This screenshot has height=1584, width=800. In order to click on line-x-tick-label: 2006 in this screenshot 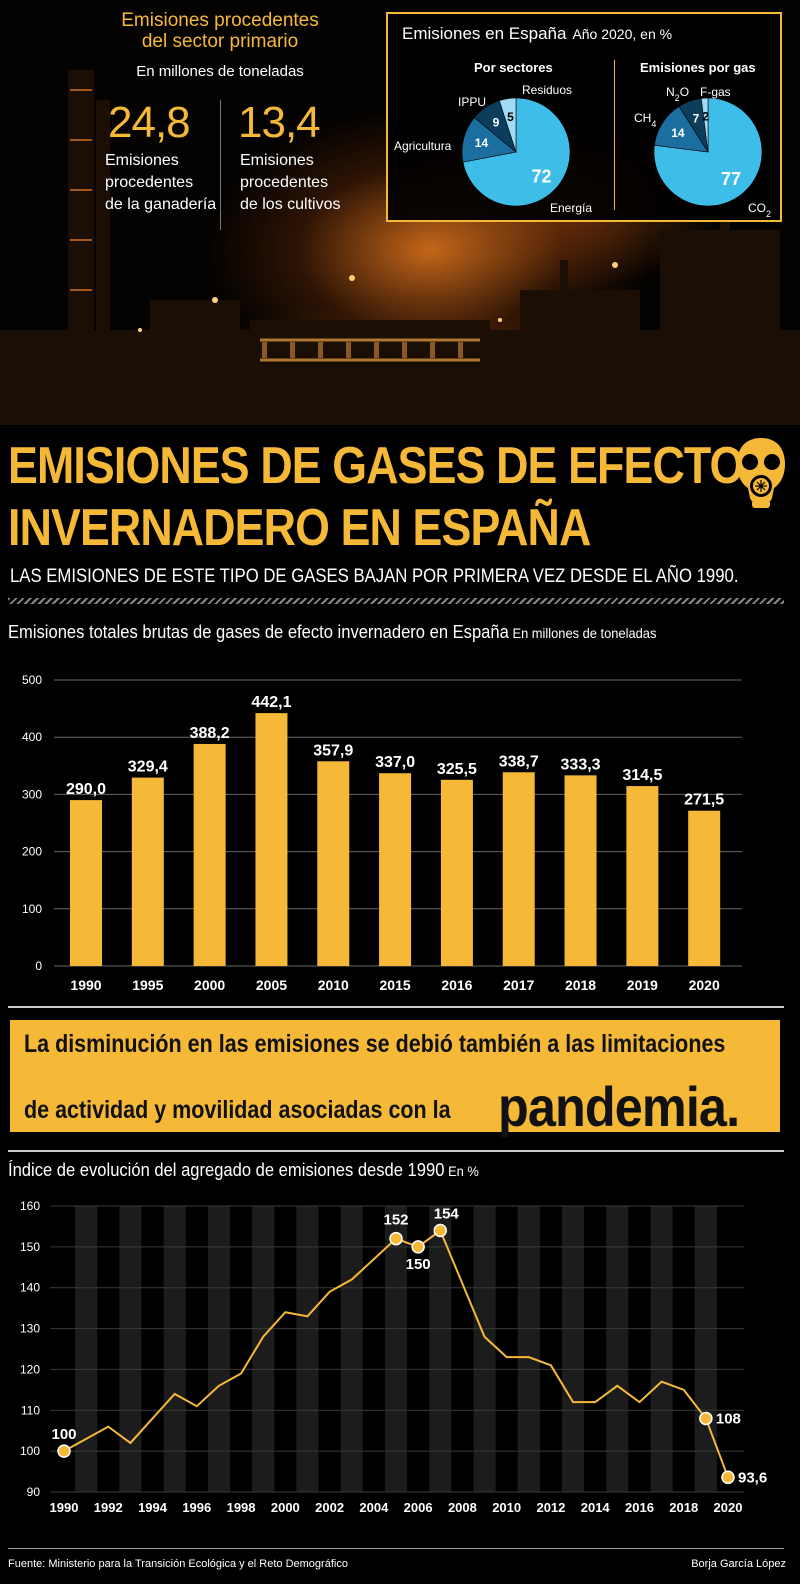, I will do `click(418, 1507)`.